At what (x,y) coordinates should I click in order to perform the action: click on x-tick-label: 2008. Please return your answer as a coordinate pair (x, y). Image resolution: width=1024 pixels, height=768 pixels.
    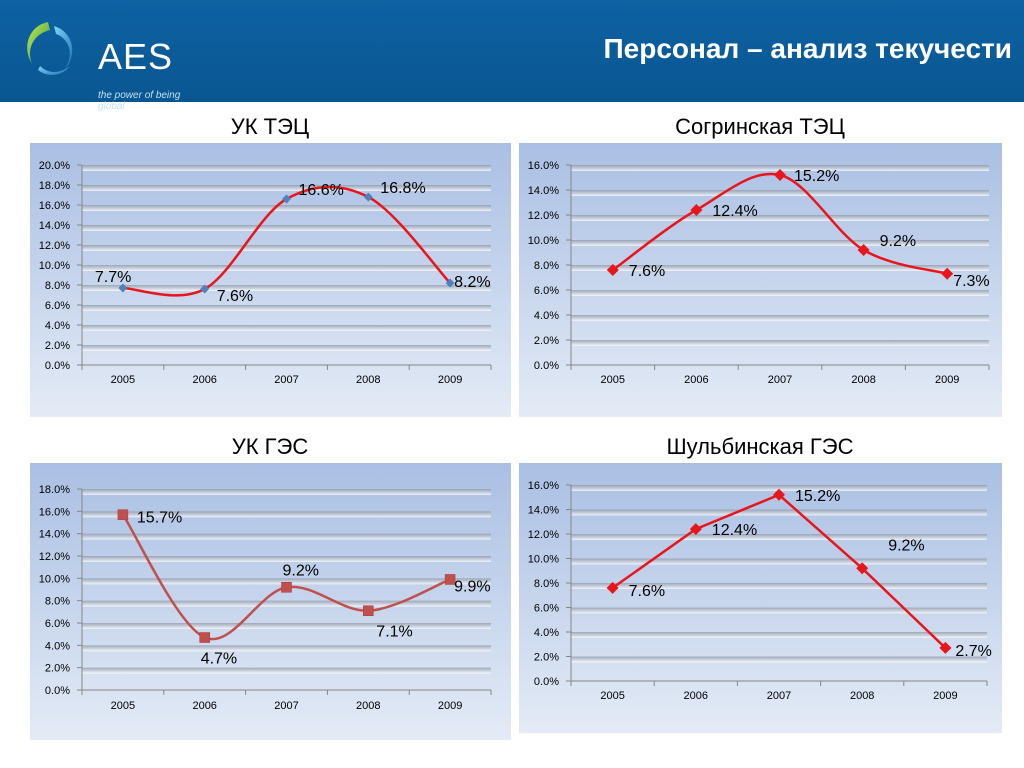
    Looking at the image, I should click on (368, 380).